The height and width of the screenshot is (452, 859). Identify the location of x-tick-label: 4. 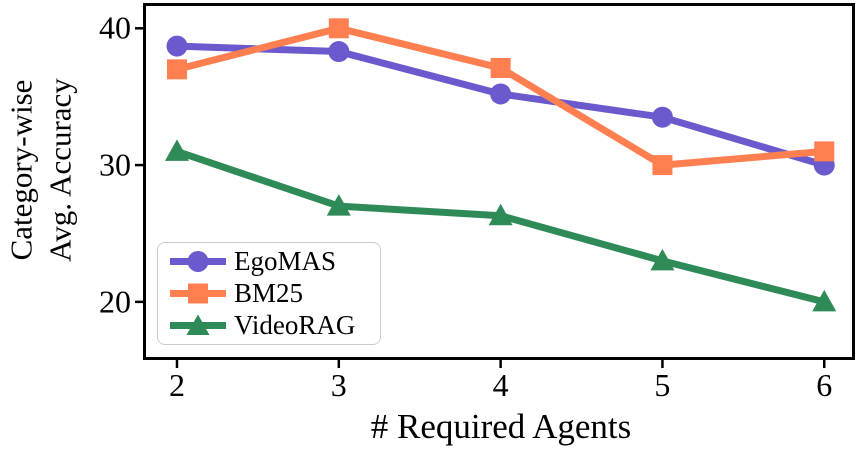
(500, 385).